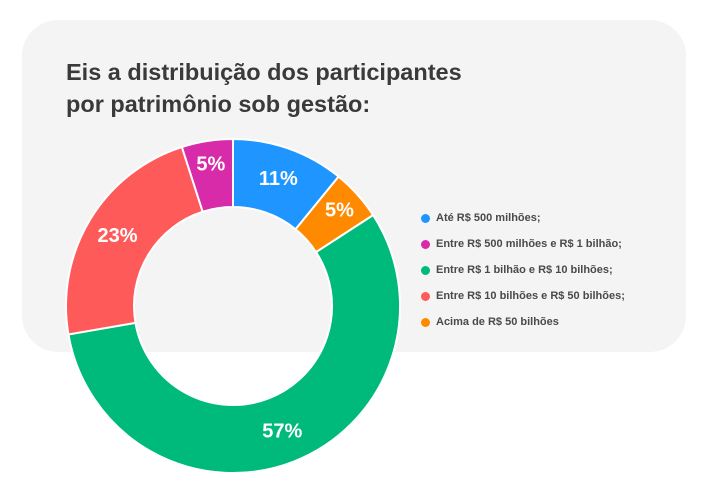 The image size is (708, 491). What do you see at coordinates (218, 104) in the screenshot?
I see `title-line-2: por patrimônio sob gestão:` at bounding box center [218, 104].